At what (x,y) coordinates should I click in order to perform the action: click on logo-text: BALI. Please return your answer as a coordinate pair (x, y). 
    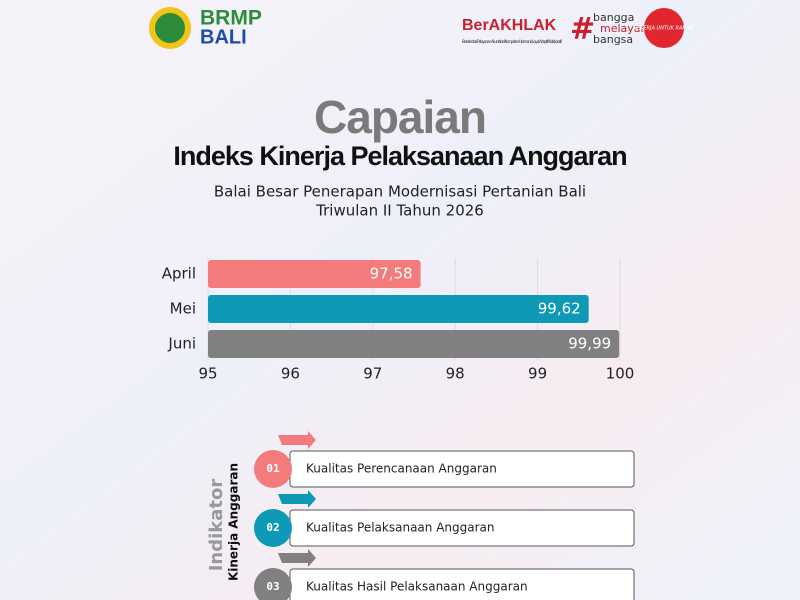
    Looking at the image, I should click on (223, 37).